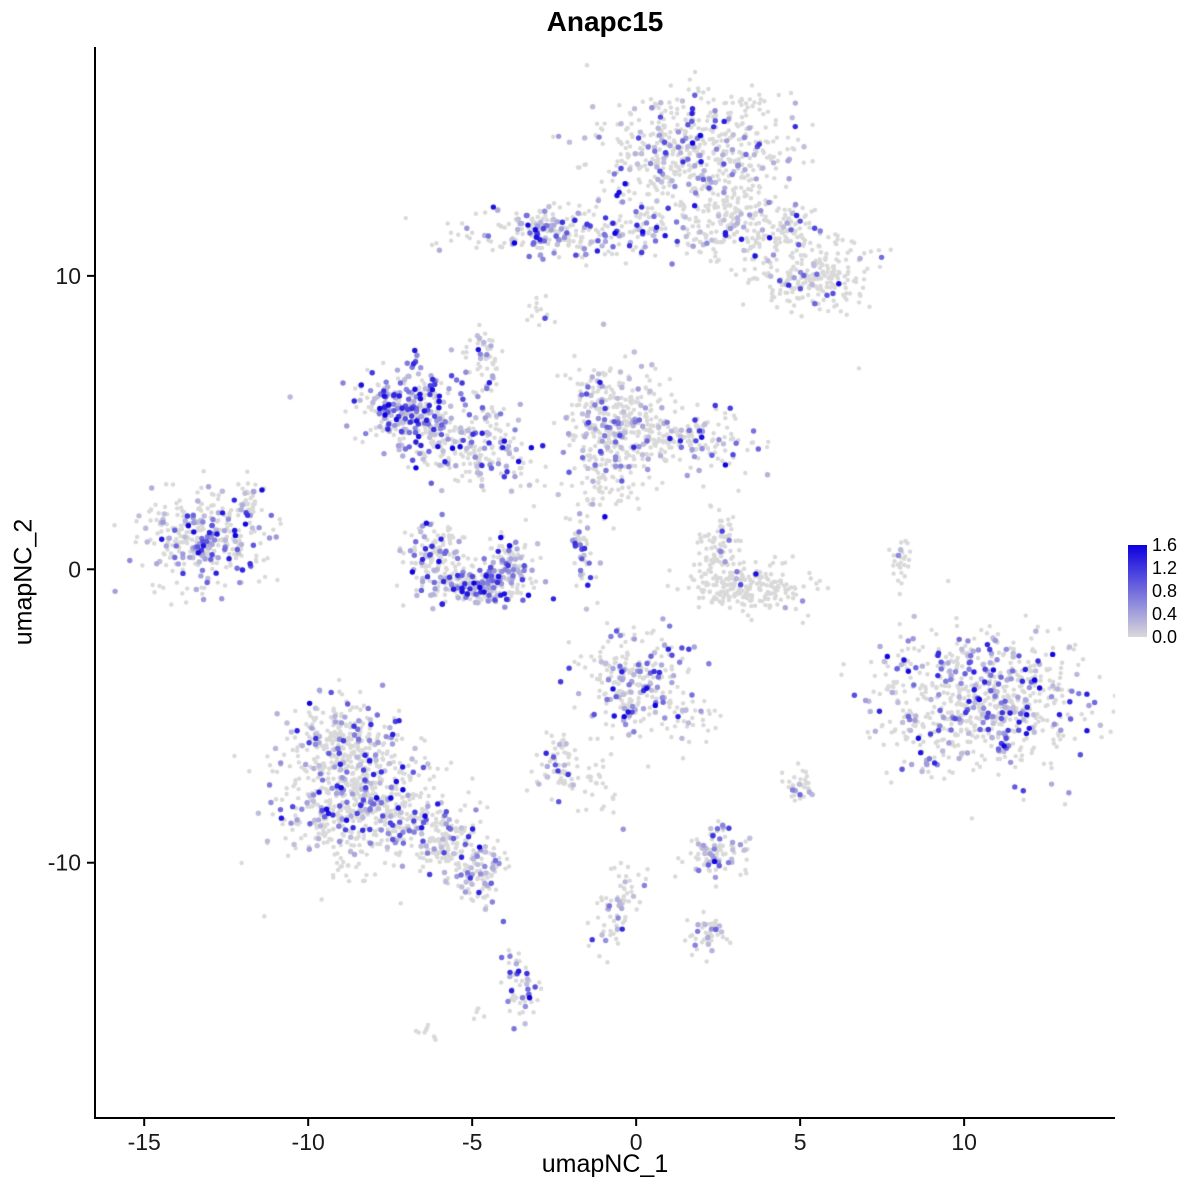 This screenshot has height=1200, width=1200. I want to click on y-axis-label: umapNC_2, so click(23, 582).